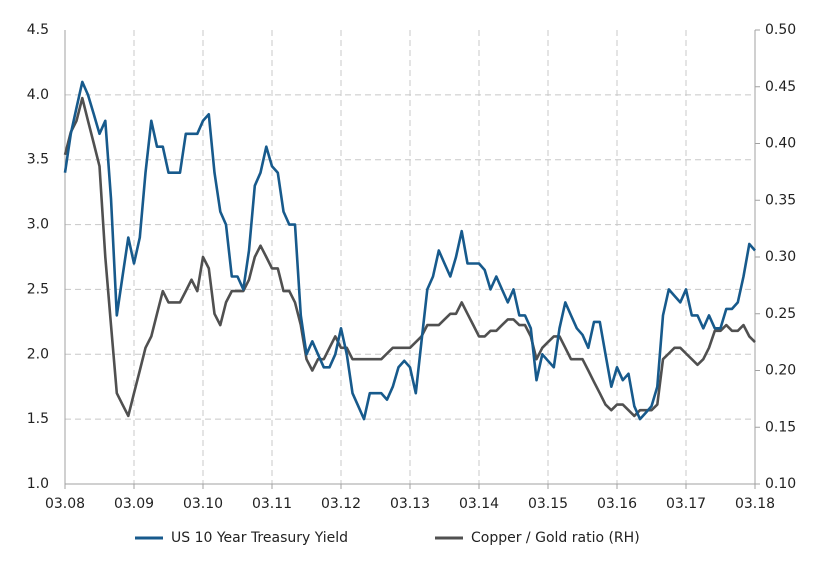 This screenshot has width=834, height=567. Describe the element at coordinates (780, 144) in the screenshot. I see `y2-tick-label: 0.40` at that location.